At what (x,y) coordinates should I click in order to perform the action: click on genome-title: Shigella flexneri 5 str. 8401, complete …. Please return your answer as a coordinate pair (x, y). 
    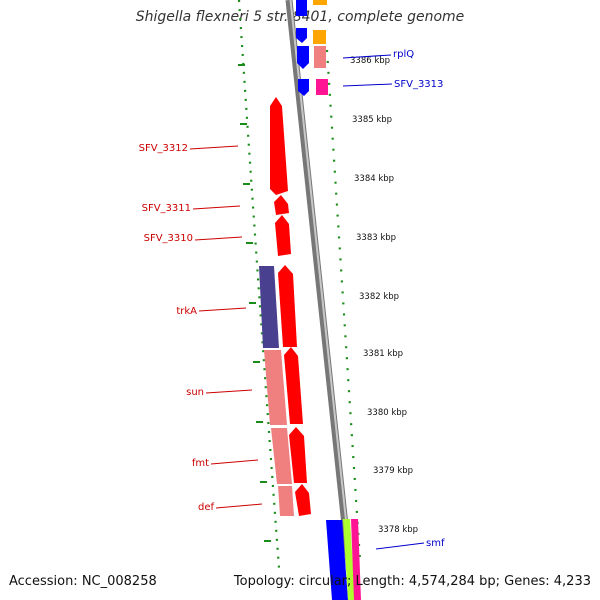
    Looking at the image, I should click on (300, 17).